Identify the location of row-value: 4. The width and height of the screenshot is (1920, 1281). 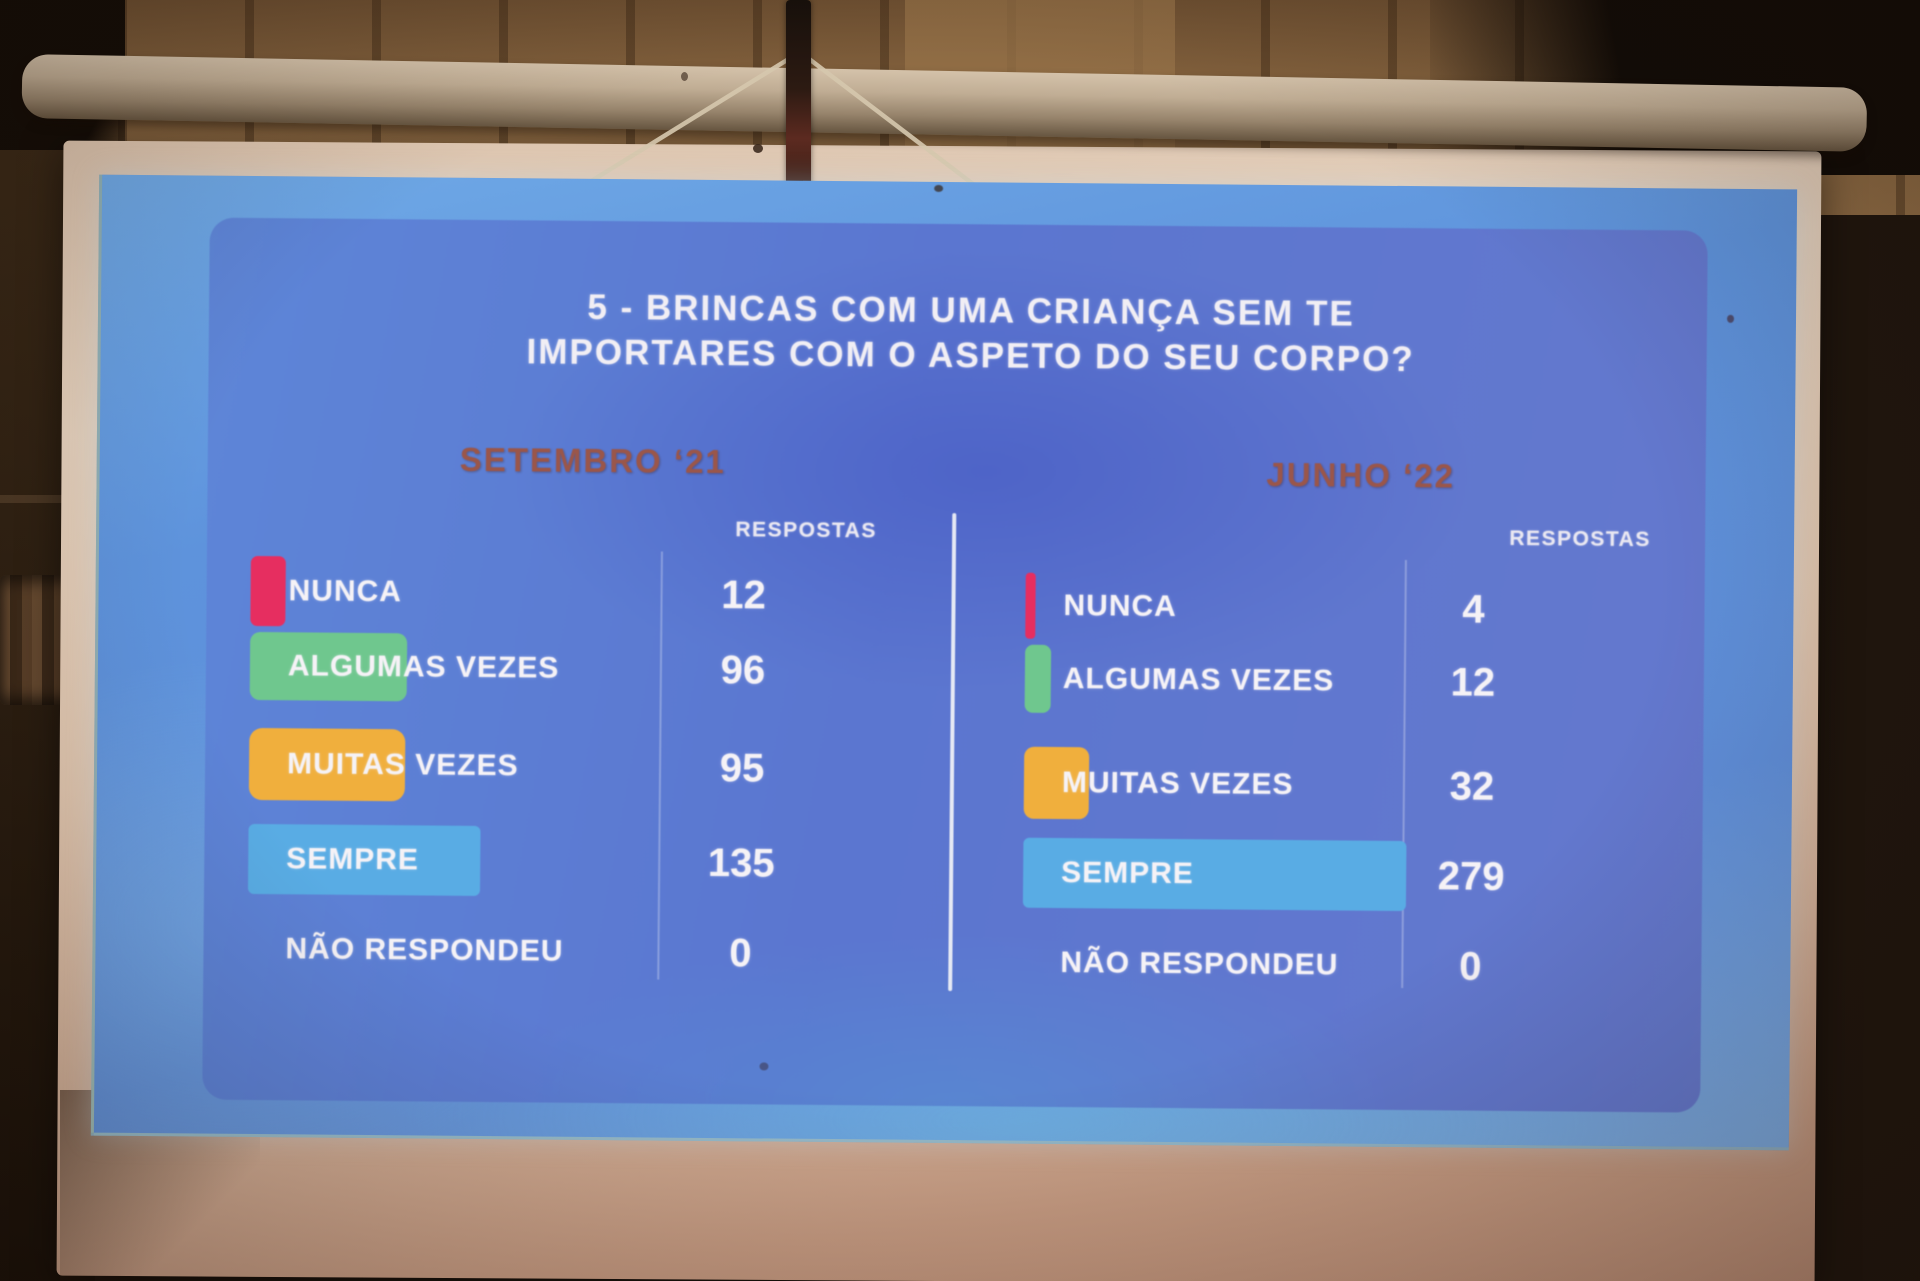
(1473, 609).